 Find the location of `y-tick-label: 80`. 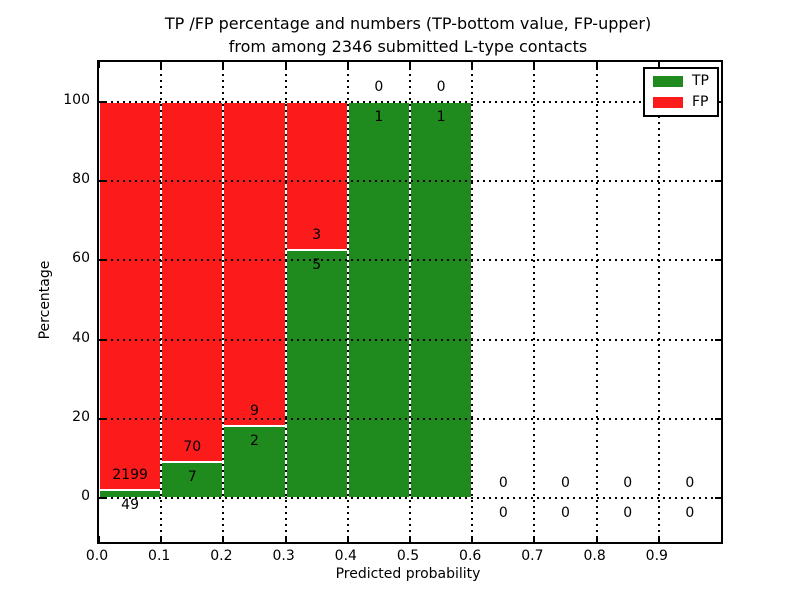

y-tick-label: 80 is located at coordinates (81, 179).